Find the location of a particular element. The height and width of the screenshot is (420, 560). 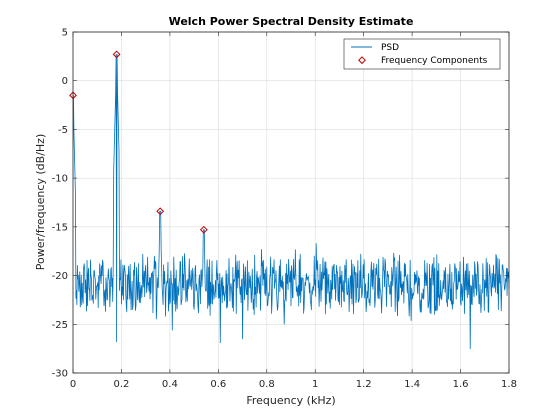

y-tick-label: 0 is located at coordinates (65, 81).